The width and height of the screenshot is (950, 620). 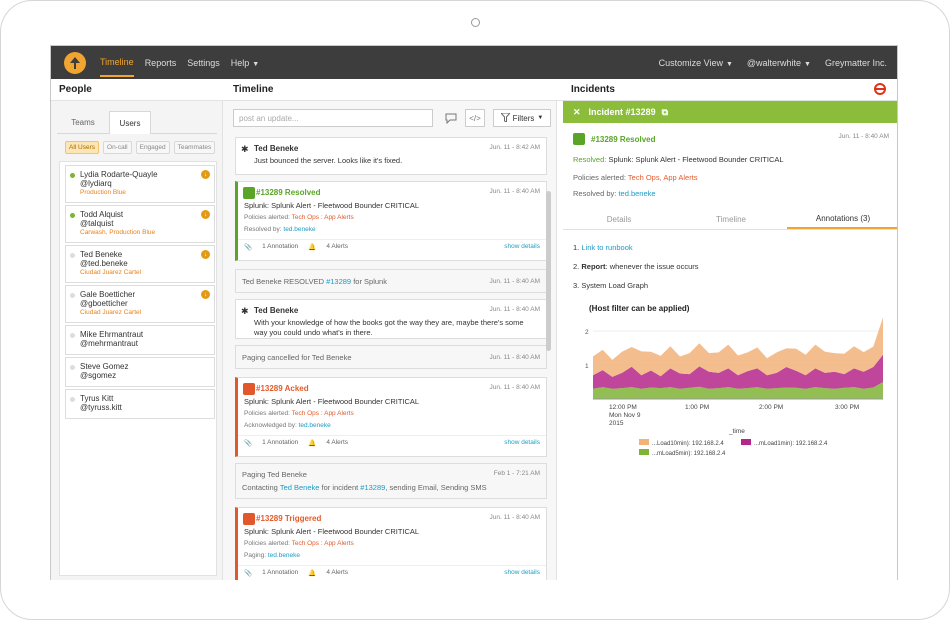 What do you see at coordinates (514, 387) in the screenshot?
I see `event-time: Jun. 11 - 8:40 AM` at bounding box center [514, 387].